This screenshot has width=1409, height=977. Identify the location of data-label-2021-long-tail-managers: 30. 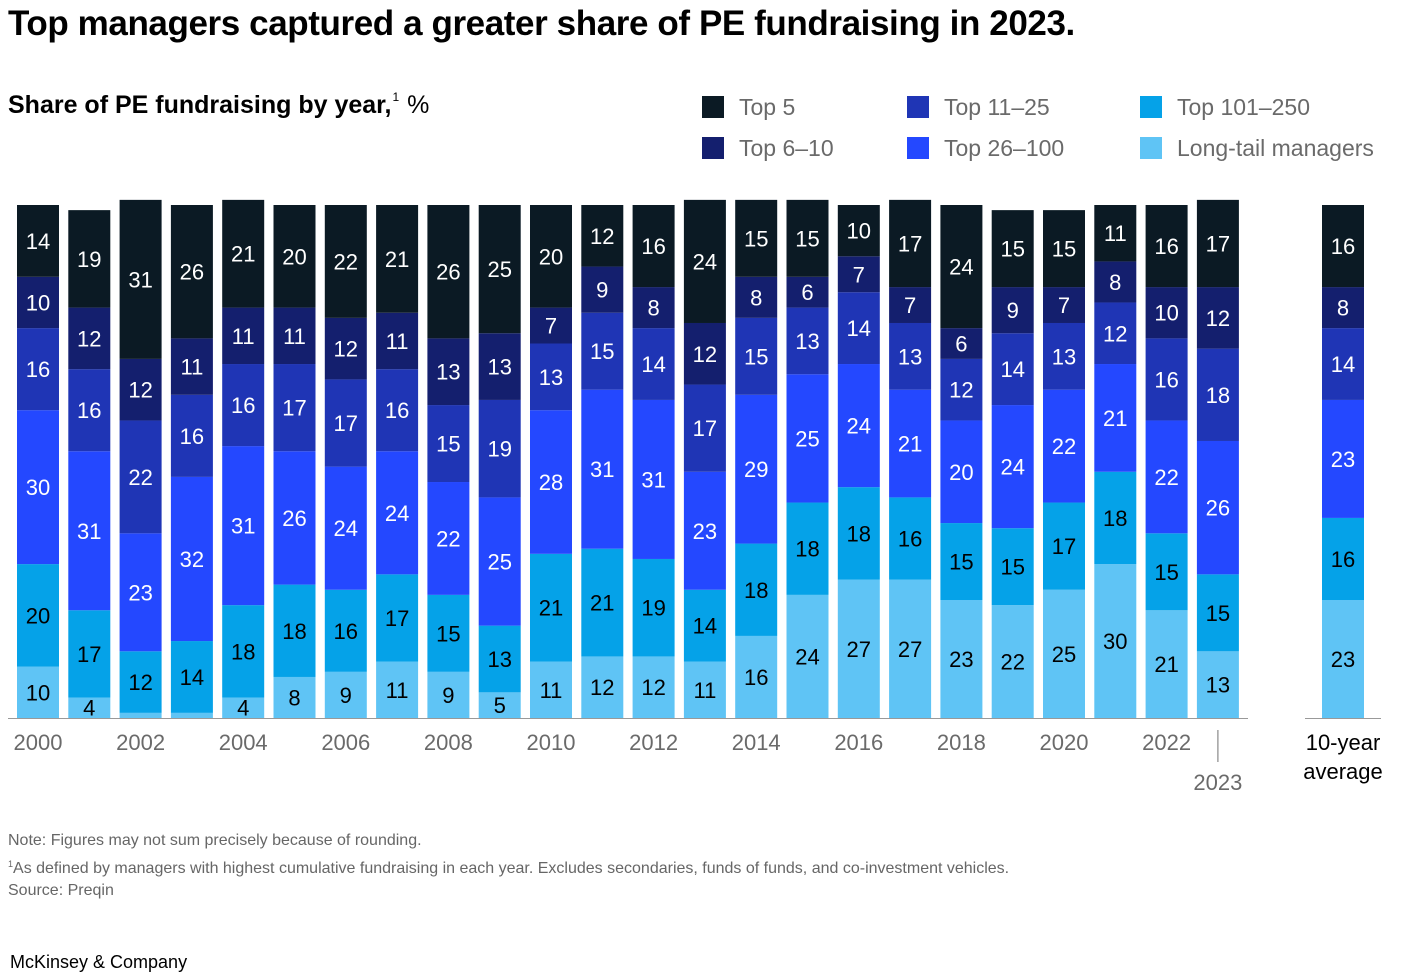
(1115, 641).